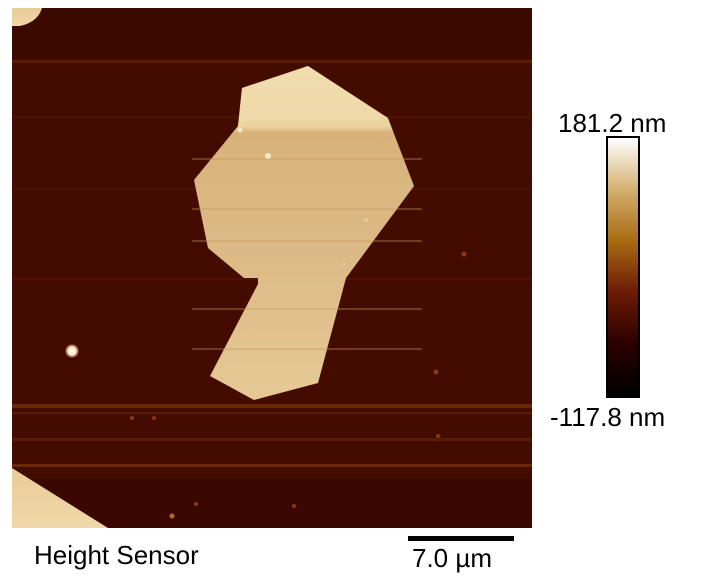 This screenshot has width=704, height=576. Describe the element at coordinates (60, 498) in the screenshot. I see `flake-corner-bottom` at that location.